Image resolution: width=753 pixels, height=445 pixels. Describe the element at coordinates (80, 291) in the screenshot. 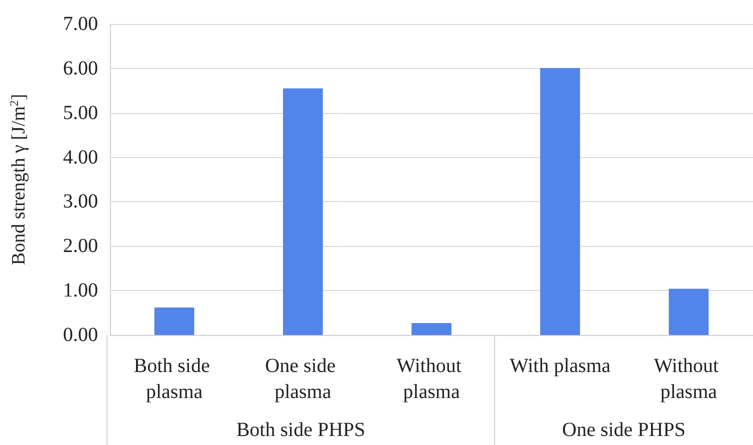

I see `y-tick-label: 1.00` at that location.